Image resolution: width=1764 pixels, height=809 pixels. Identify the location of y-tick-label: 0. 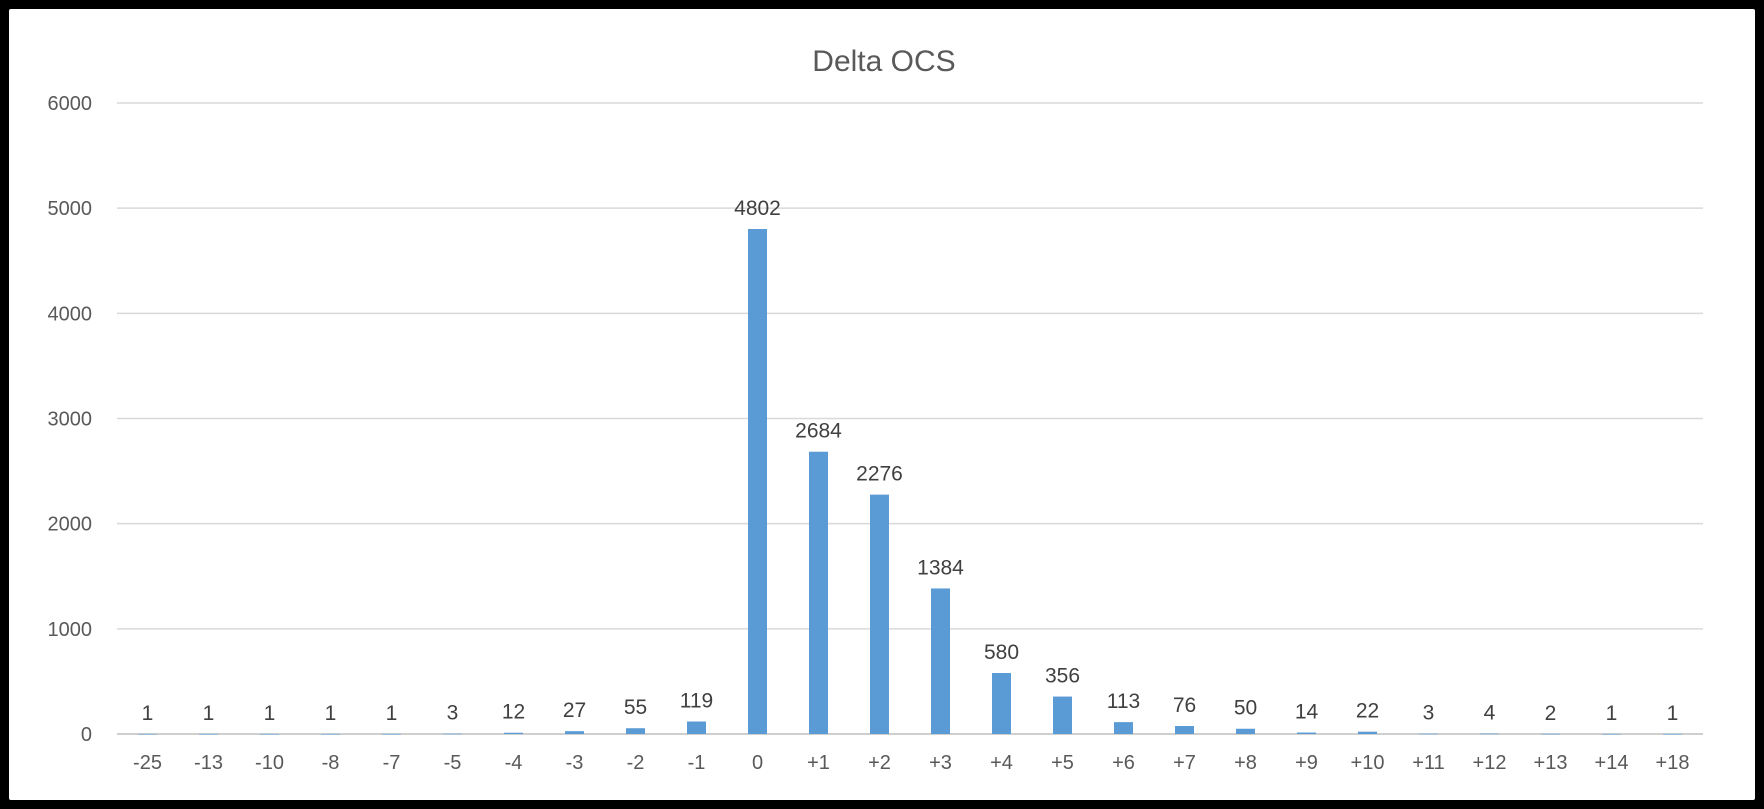
(86, 735).